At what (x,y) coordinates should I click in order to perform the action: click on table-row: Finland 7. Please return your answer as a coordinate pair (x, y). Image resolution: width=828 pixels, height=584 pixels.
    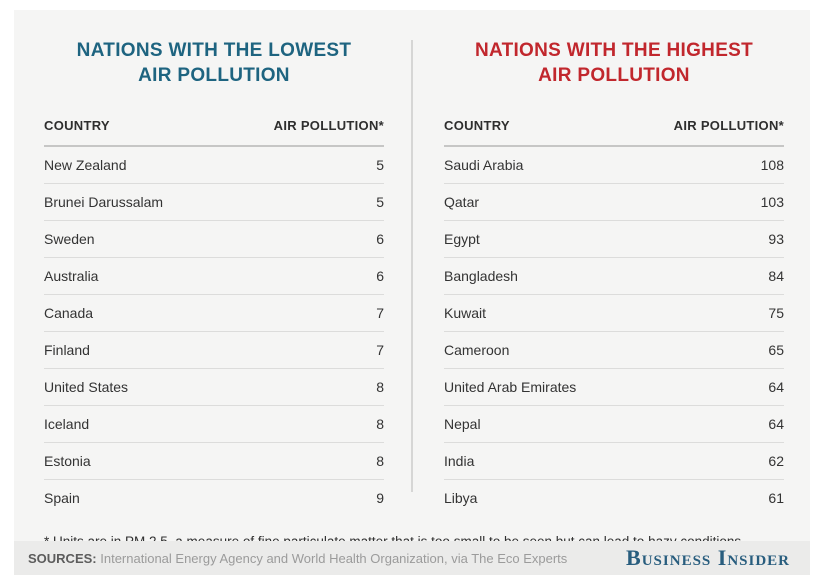
    Looking at the image, I should click on (214, 350).